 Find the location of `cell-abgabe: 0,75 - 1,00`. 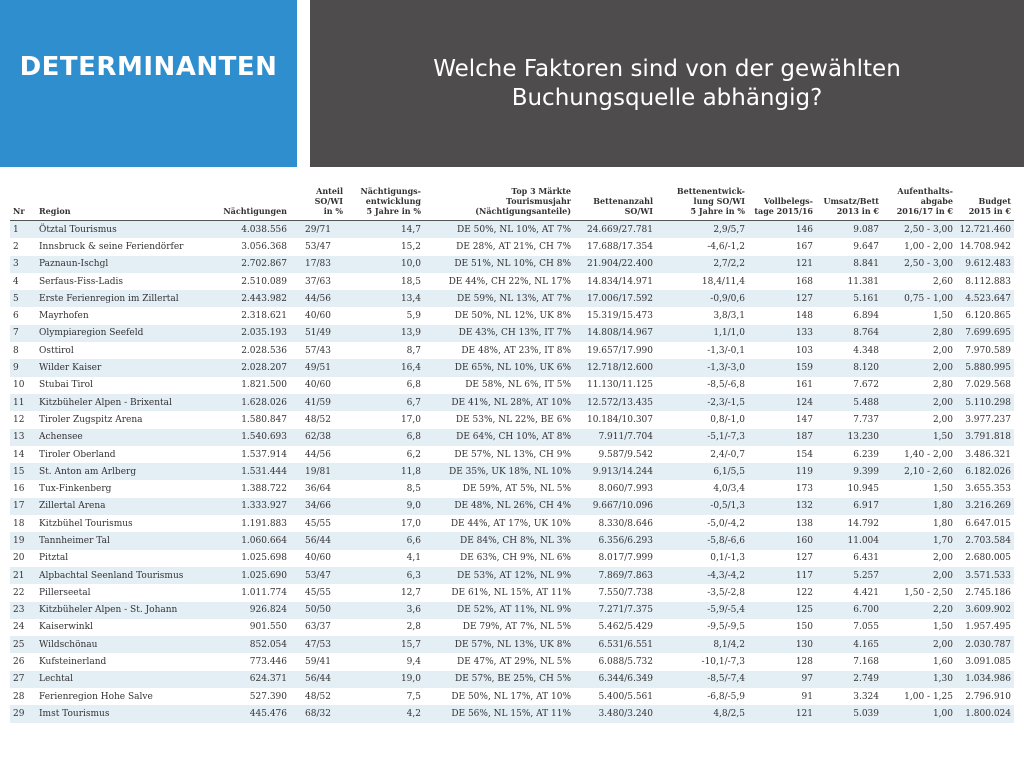

cell-abgabe: 0,75 - 1,00 is located at coordinates (919, 299).